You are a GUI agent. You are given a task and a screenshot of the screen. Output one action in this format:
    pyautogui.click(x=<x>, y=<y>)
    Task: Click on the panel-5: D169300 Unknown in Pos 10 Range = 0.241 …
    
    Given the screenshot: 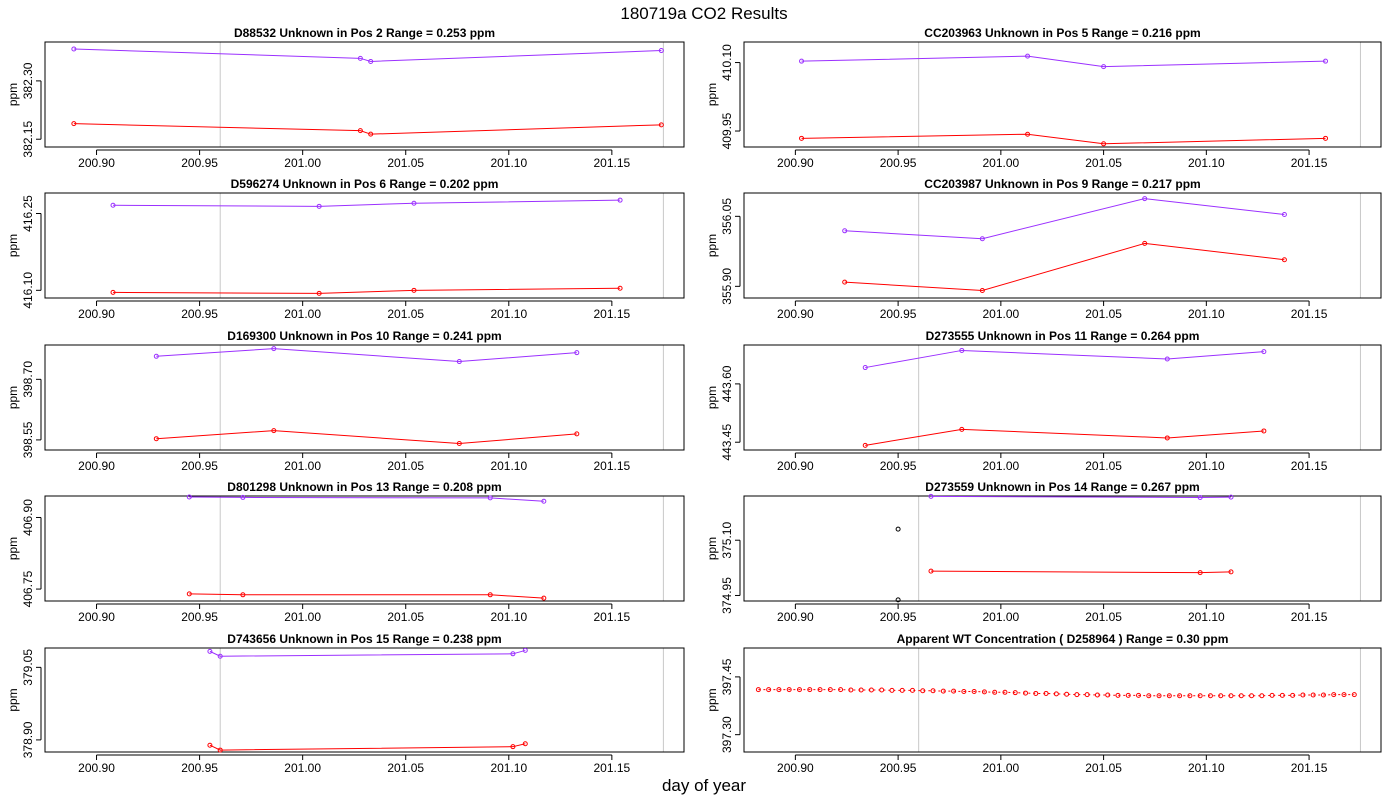 What is the action you would take?
    pyautogui.click(x=345, y=401)
    